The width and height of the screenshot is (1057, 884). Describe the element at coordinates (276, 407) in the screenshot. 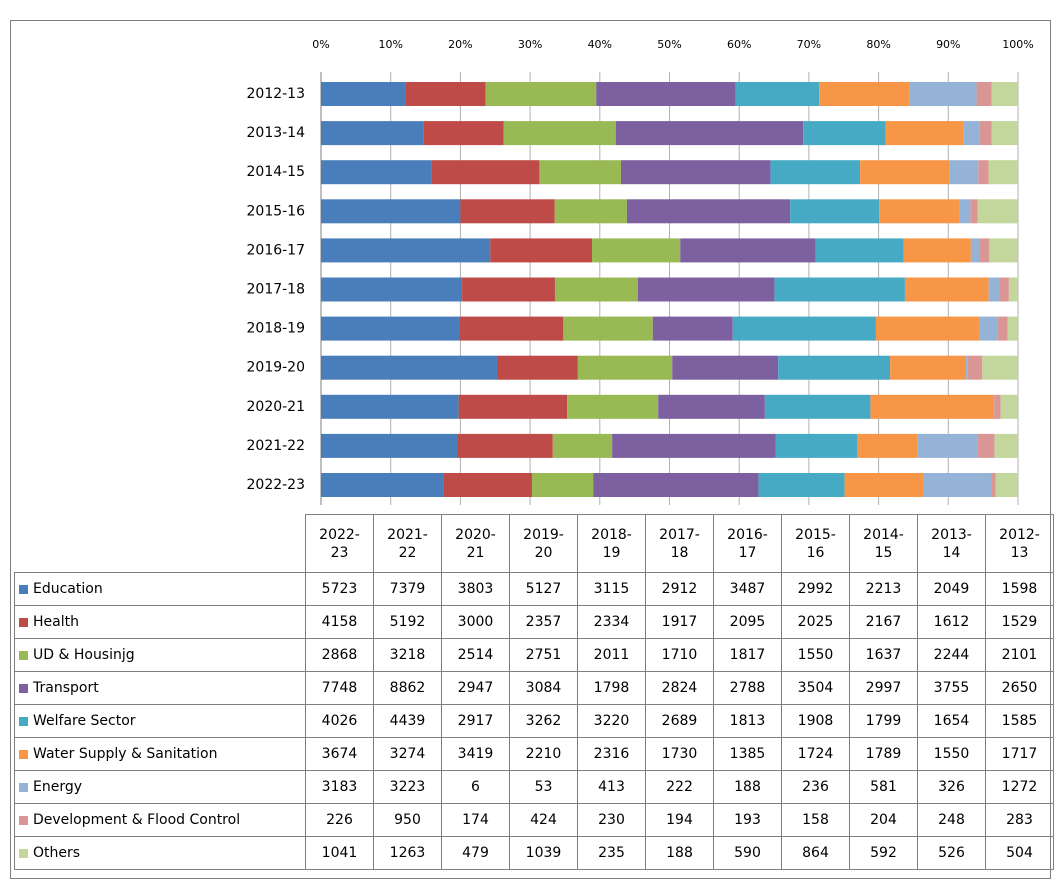

I see `y-tick-label: 2020-21` at that location.